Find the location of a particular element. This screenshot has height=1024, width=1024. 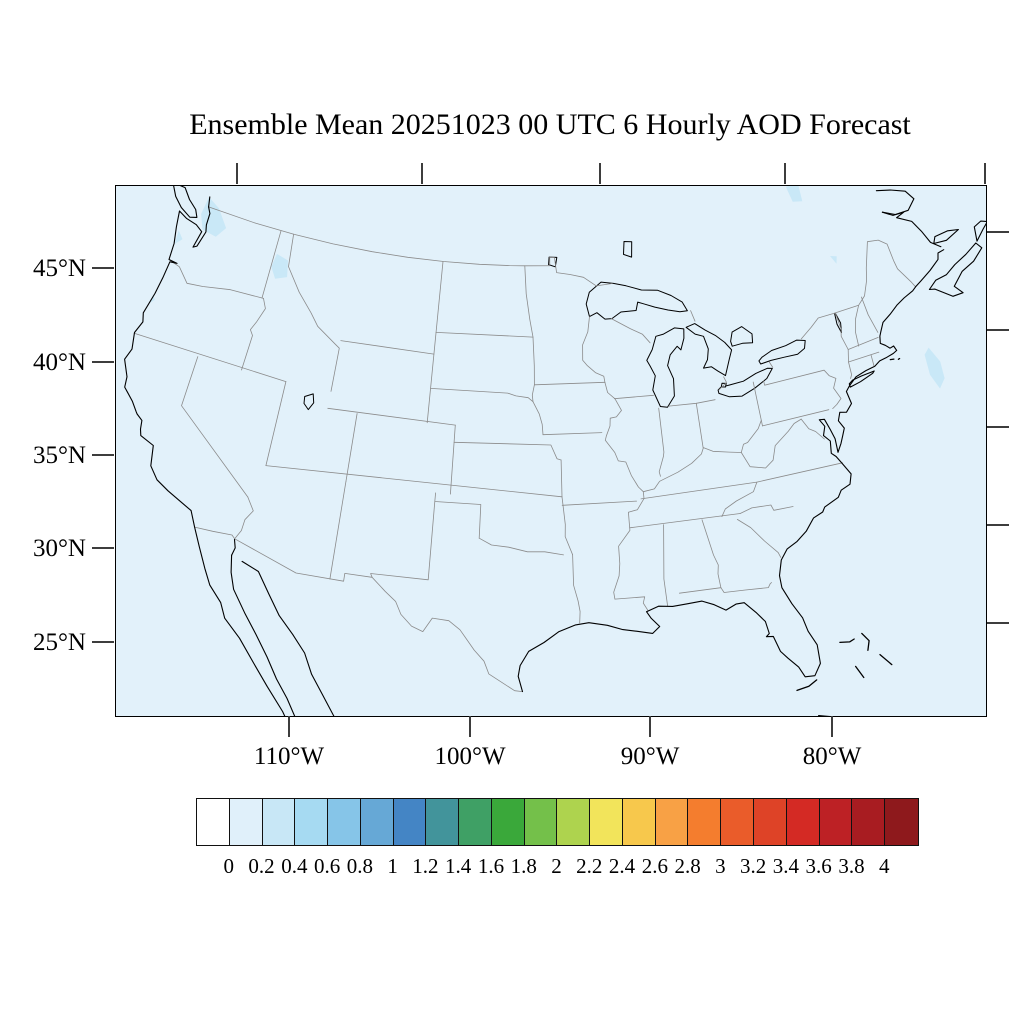

colorbar-label: 0 is located at coordinates (229, 866).